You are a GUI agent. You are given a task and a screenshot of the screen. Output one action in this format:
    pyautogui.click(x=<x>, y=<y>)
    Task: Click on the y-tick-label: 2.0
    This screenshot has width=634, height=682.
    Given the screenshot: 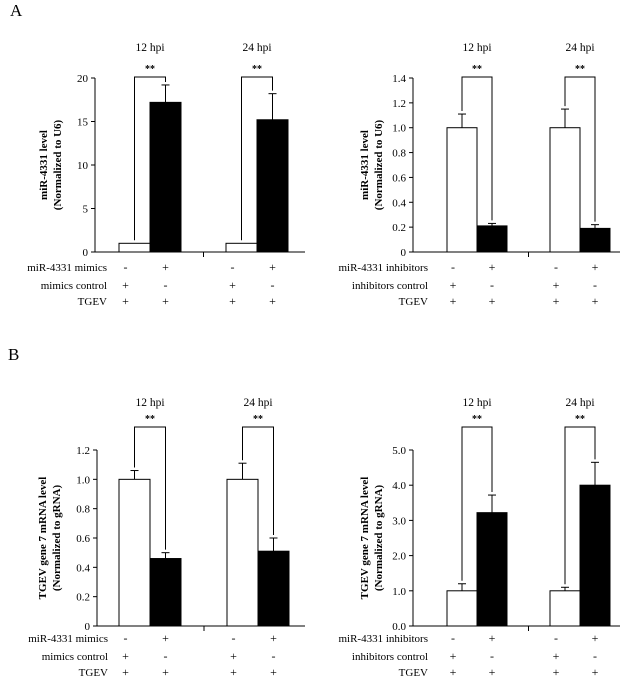 What is the action you would take?
    pyautogui.click(x=399, y=557)
    